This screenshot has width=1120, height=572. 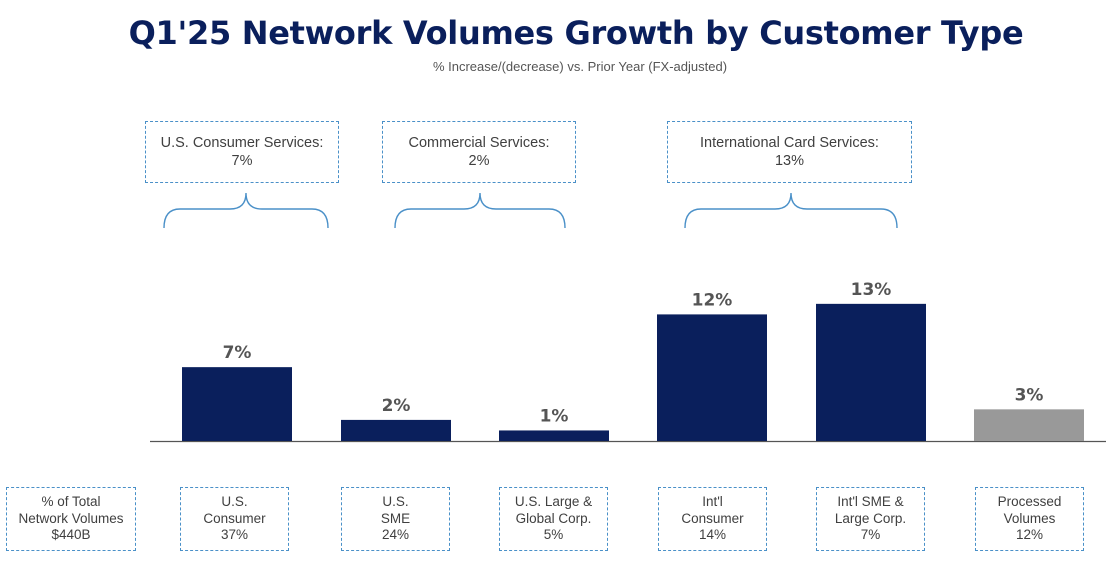 I want to click on segment-name: U.S. Consumer Services:, so click(x=242, y=143).